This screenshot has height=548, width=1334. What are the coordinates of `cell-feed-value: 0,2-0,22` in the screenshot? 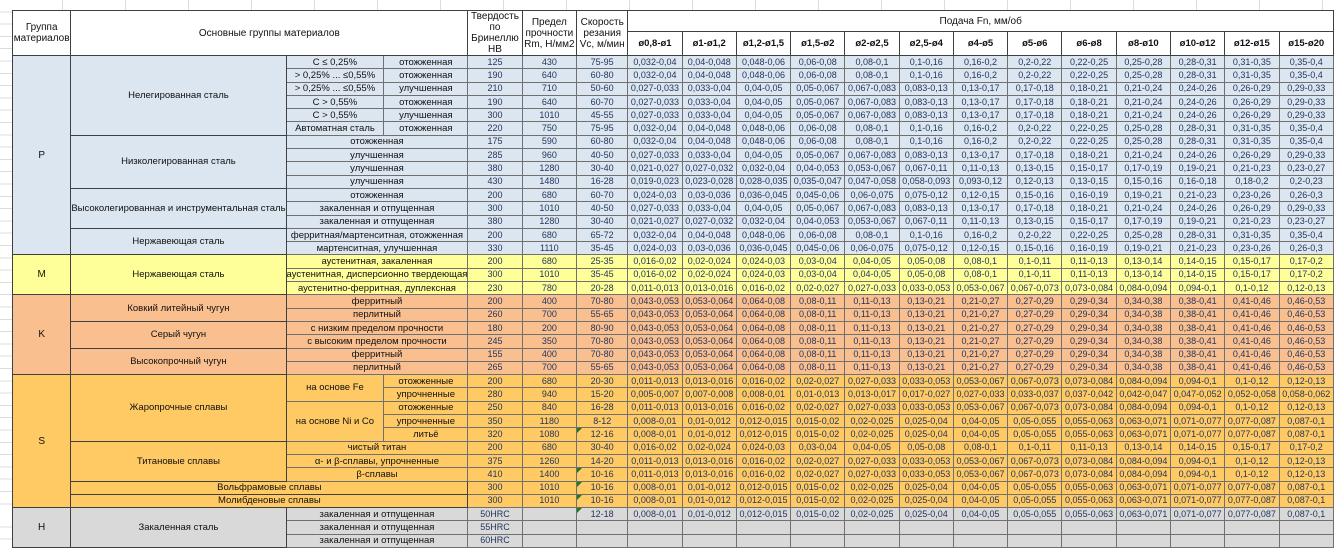 It's located at (1035, 128).